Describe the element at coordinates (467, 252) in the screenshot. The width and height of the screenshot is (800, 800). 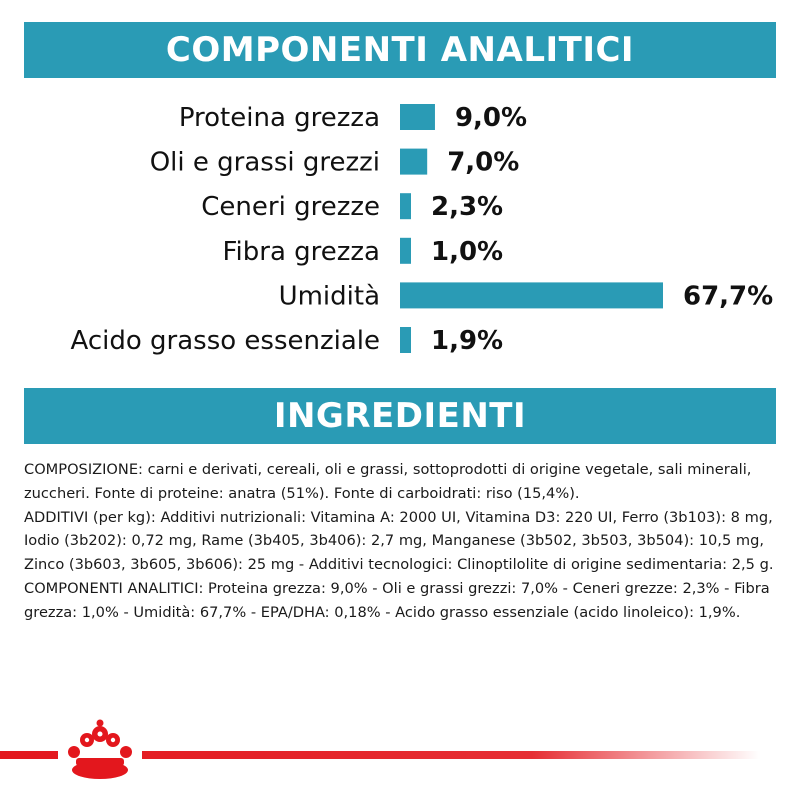
I see `bar-row-3-value: 1,0%` at that location.